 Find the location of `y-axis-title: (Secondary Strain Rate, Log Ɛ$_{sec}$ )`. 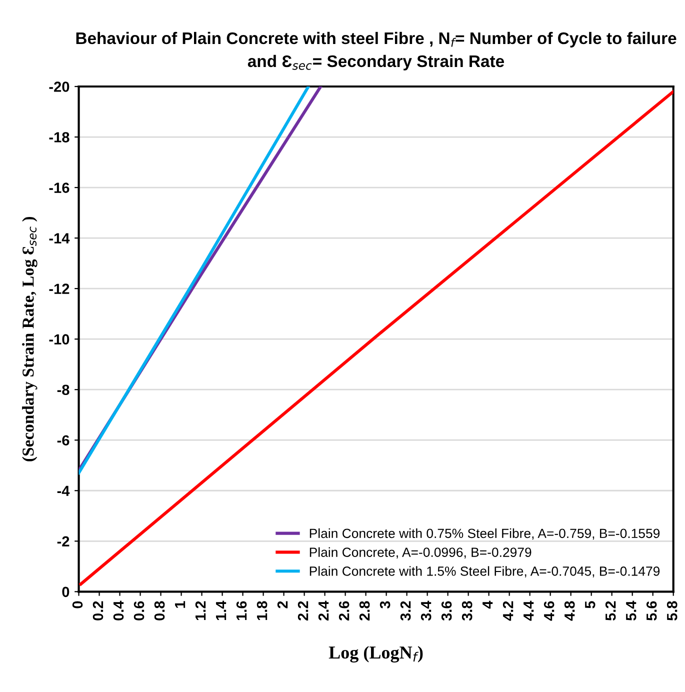

y-axis-title: (Secondary Strain Rate, Log Ɛ$_{sec}$ ) is located at coordinates (30, 339).